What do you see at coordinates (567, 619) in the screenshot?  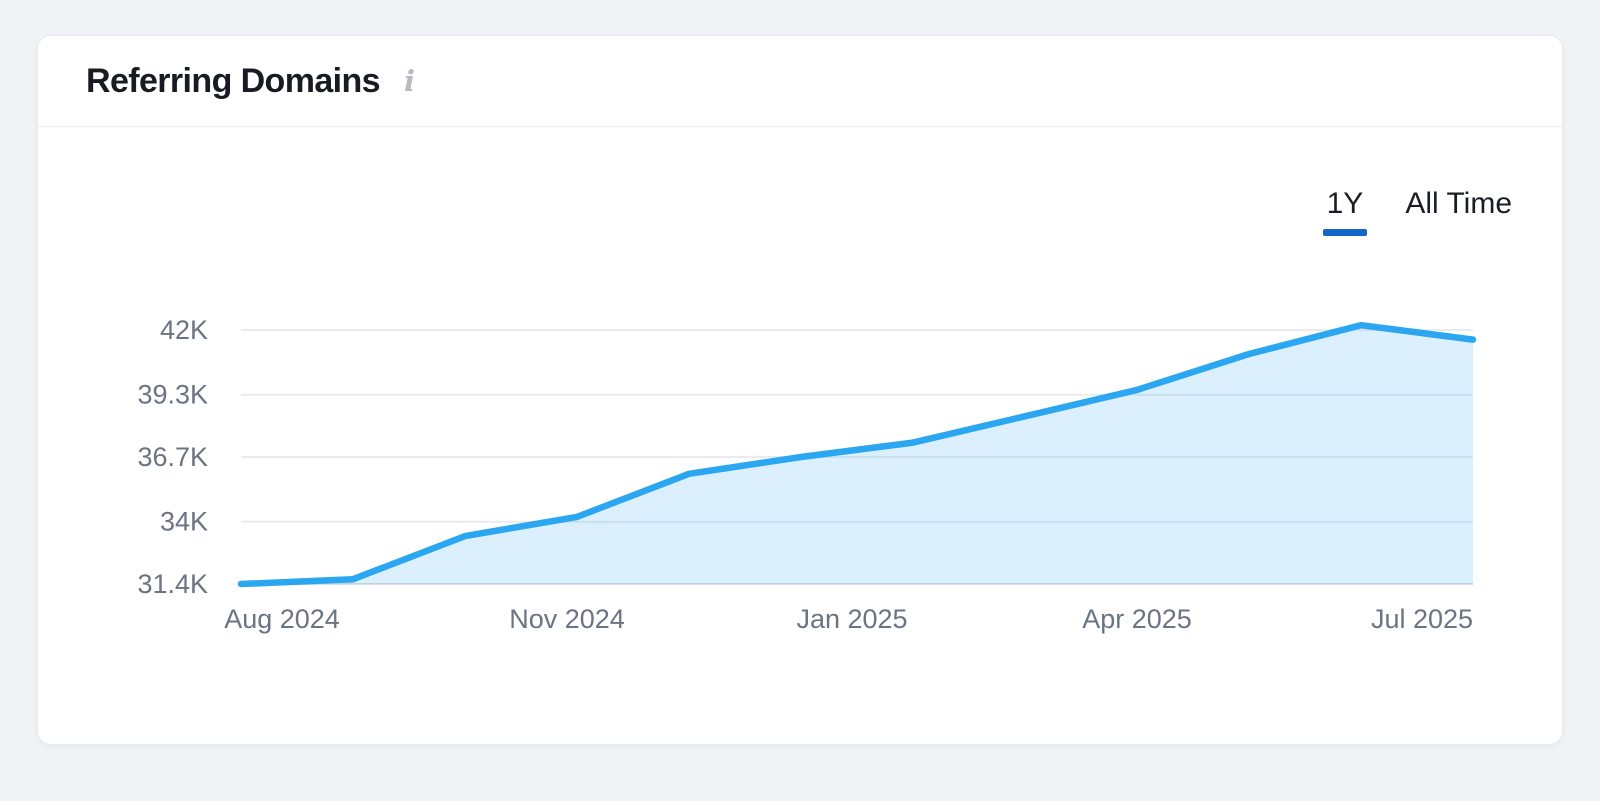 I see `x-axis-label: Nov 2024` at bounding box center [567, 619].